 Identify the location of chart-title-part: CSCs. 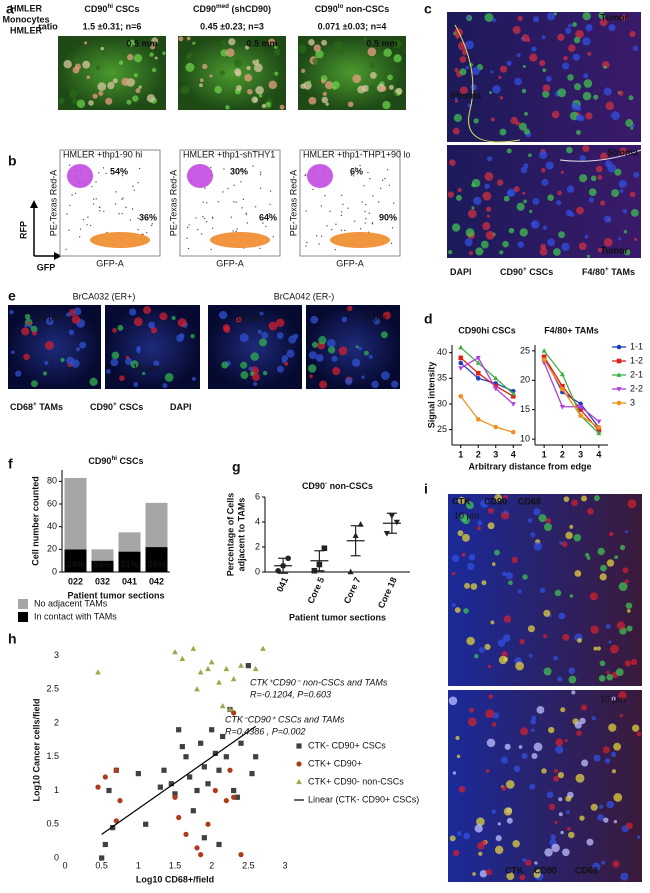
(130, 461).